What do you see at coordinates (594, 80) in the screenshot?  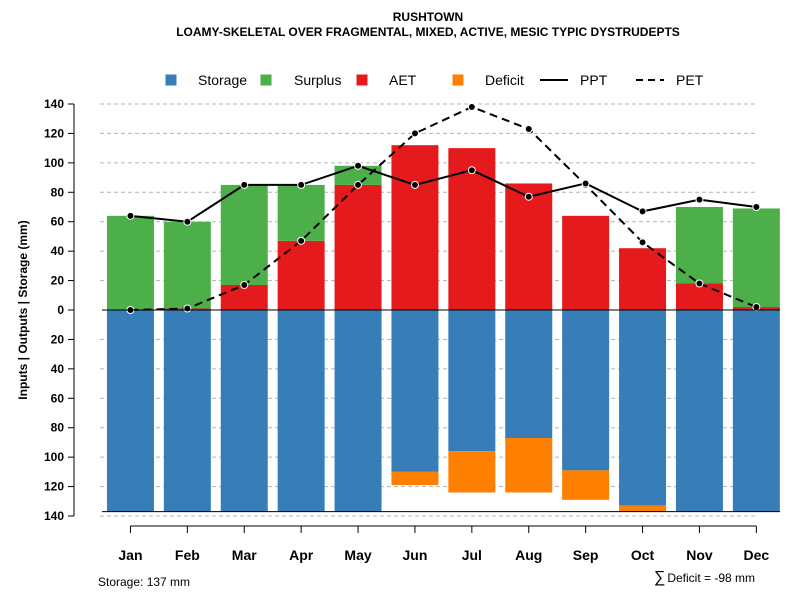 I see `legend-label-ppt: PPT` at bounding box center [594, 80].